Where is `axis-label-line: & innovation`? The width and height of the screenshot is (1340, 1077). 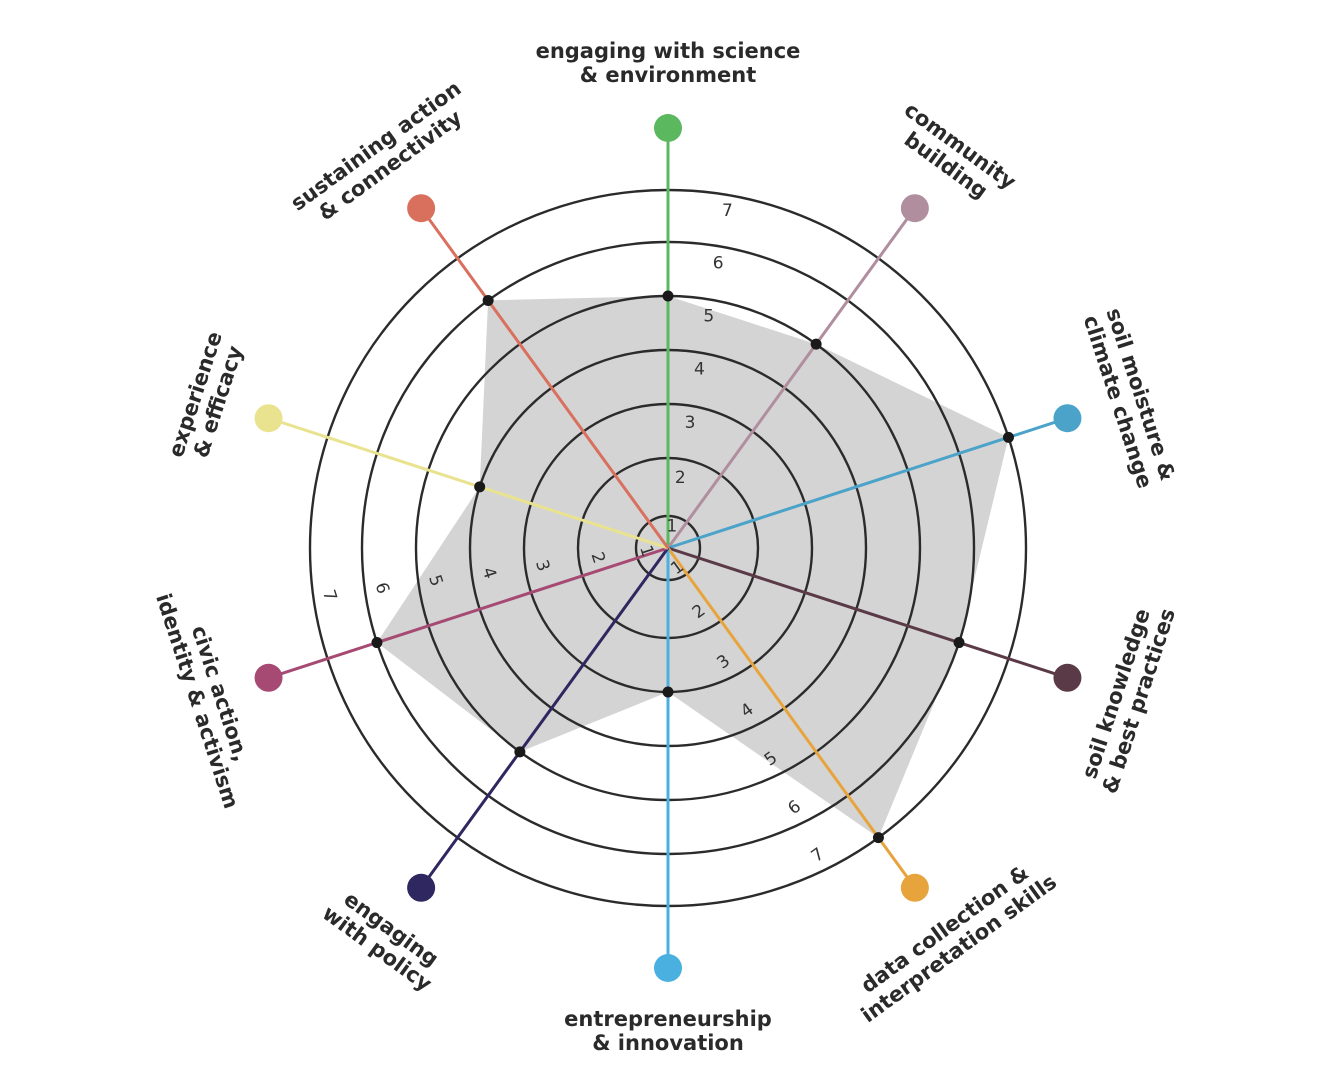
axis-label-line: & innovation is located at coordinates (668, 1043).